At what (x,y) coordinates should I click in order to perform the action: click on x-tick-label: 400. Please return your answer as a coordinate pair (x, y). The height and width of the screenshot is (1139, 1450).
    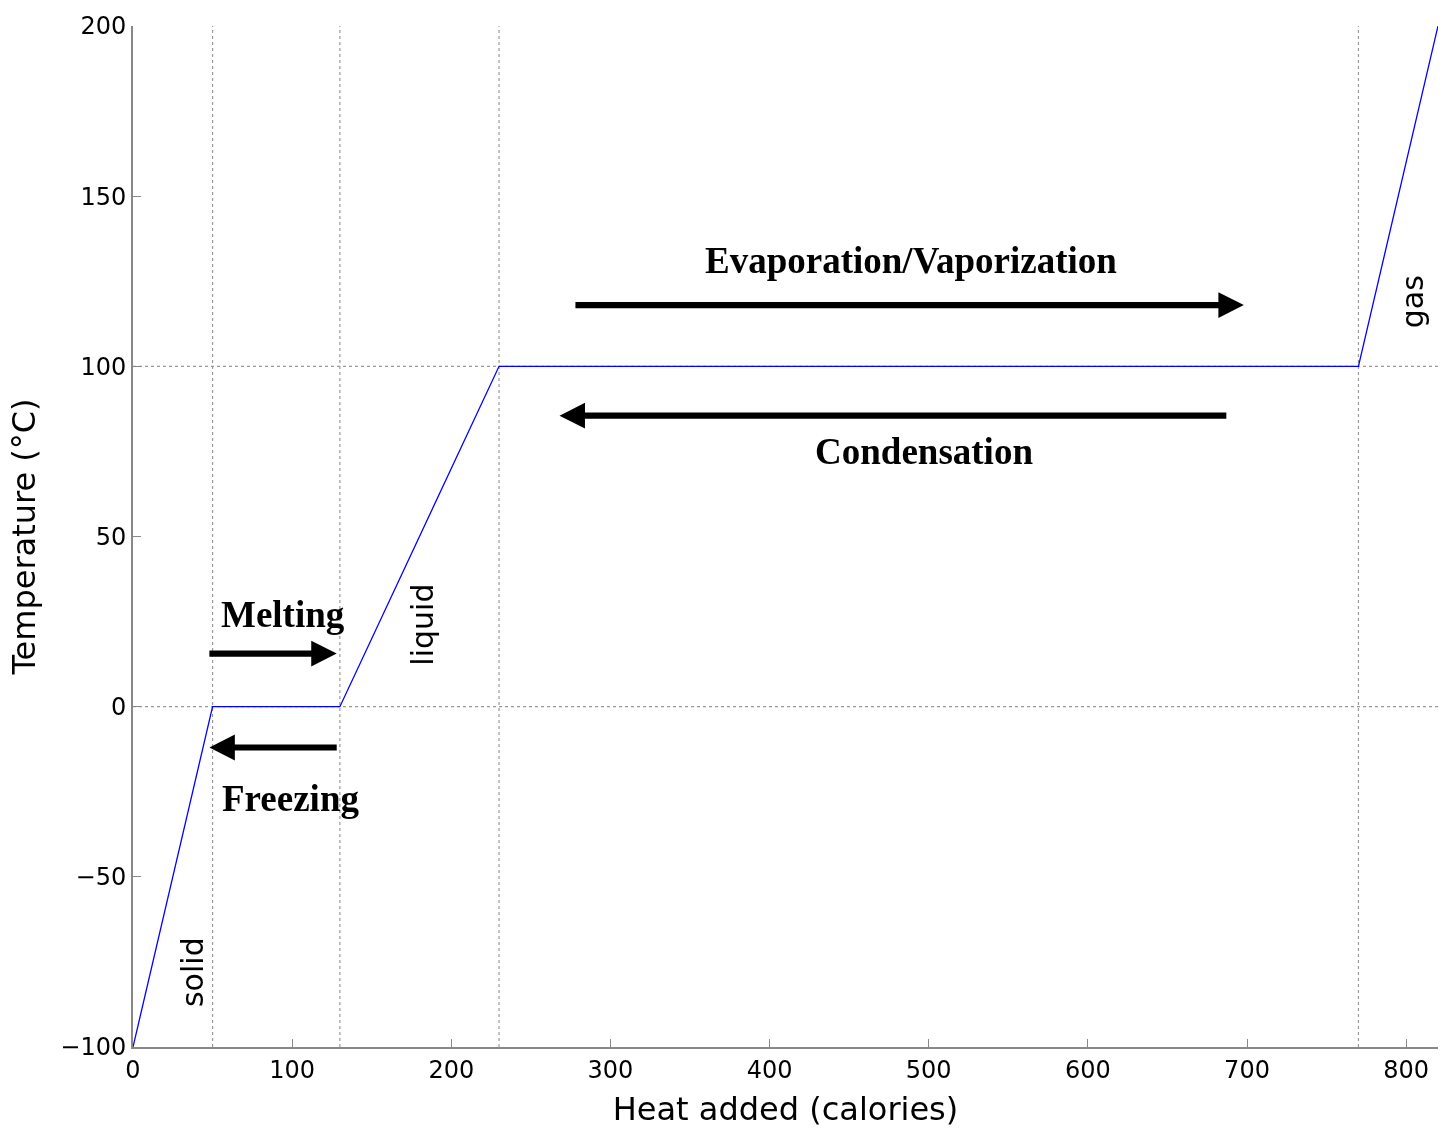
    Looking at the image, I should click on (769, 1069).